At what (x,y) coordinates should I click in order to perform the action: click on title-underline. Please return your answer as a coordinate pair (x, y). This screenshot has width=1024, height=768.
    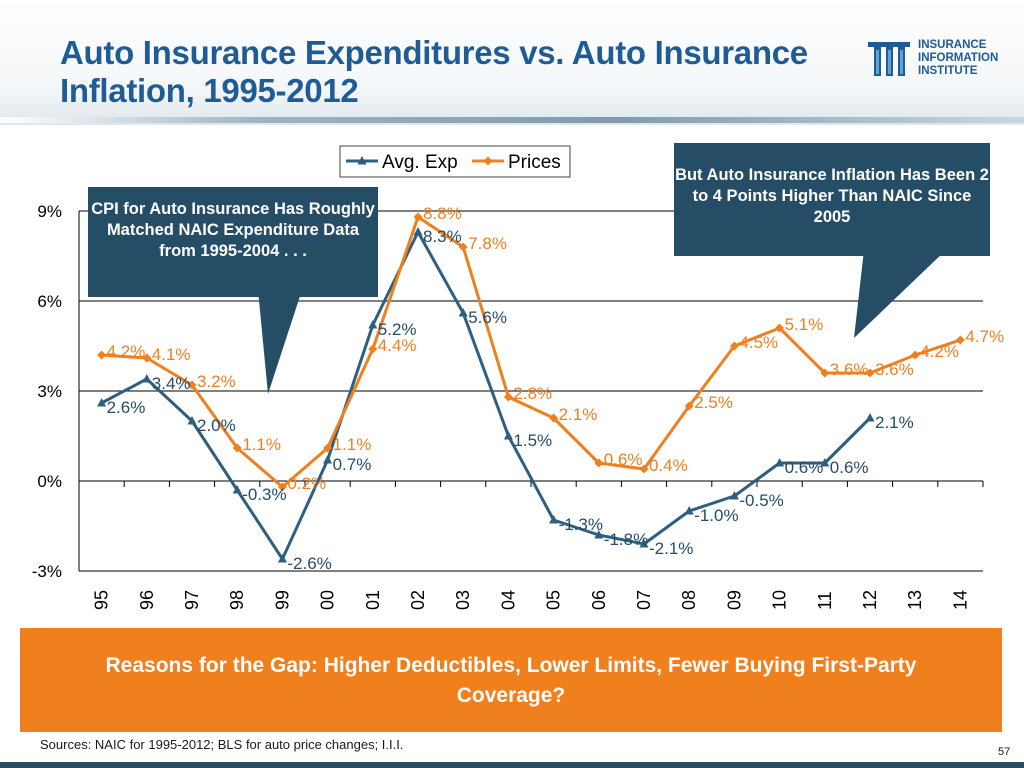
    Looking at the image, I should click on (512, 120).